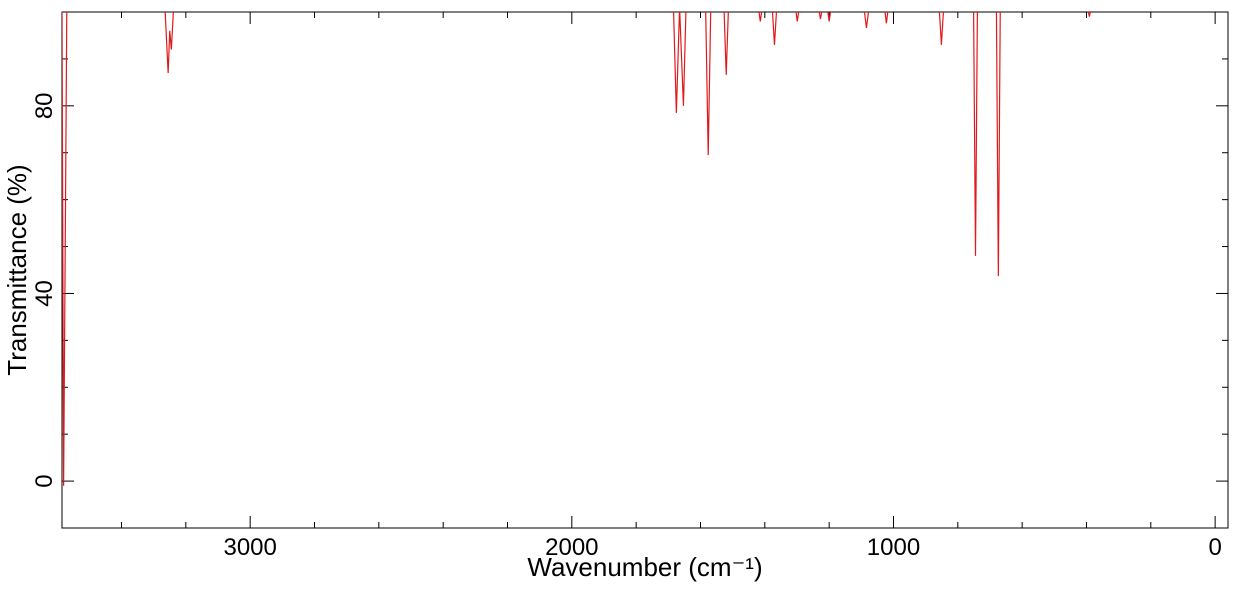  What do you see at coordinates (571, 547) in the screenshot?
I see `x-tick-label: 2000` at bounding box center [571, 547].